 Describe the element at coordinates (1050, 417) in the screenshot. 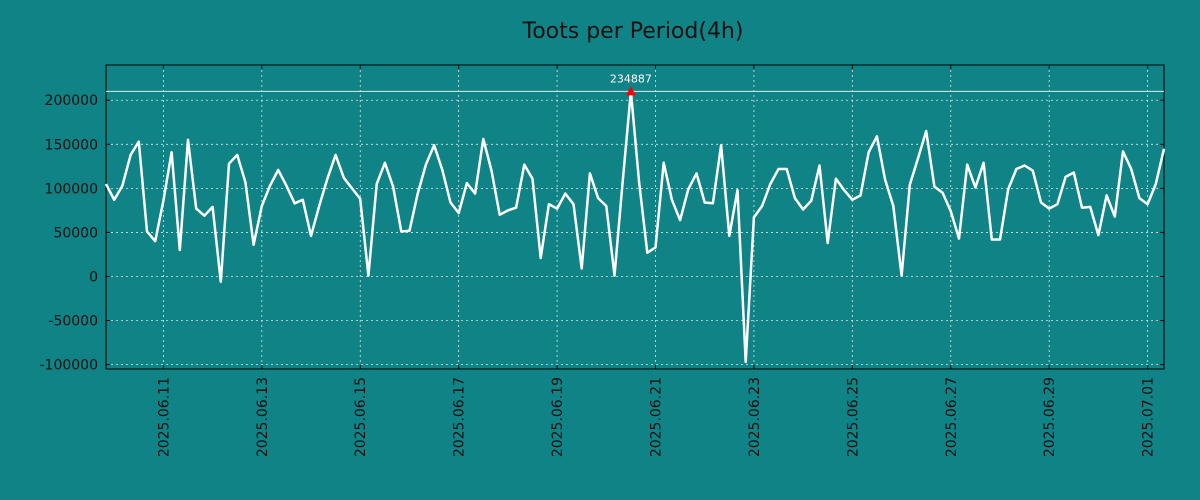

I see `x-tick-label: 2025.06.29` at that location.